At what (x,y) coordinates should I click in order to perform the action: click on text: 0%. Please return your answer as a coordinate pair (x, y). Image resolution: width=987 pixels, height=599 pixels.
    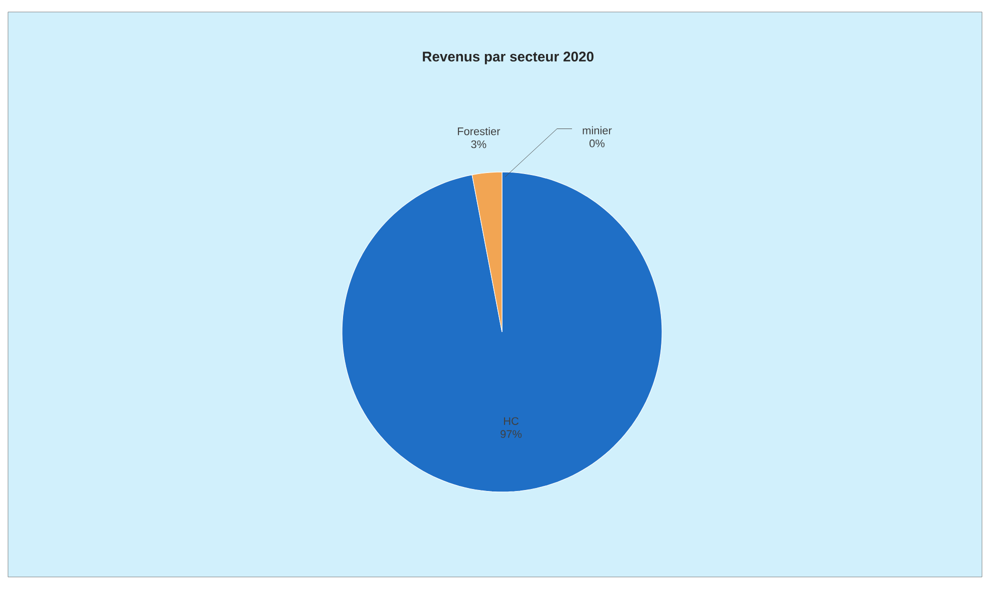
    Looking at the image, I should click on (597, 144).